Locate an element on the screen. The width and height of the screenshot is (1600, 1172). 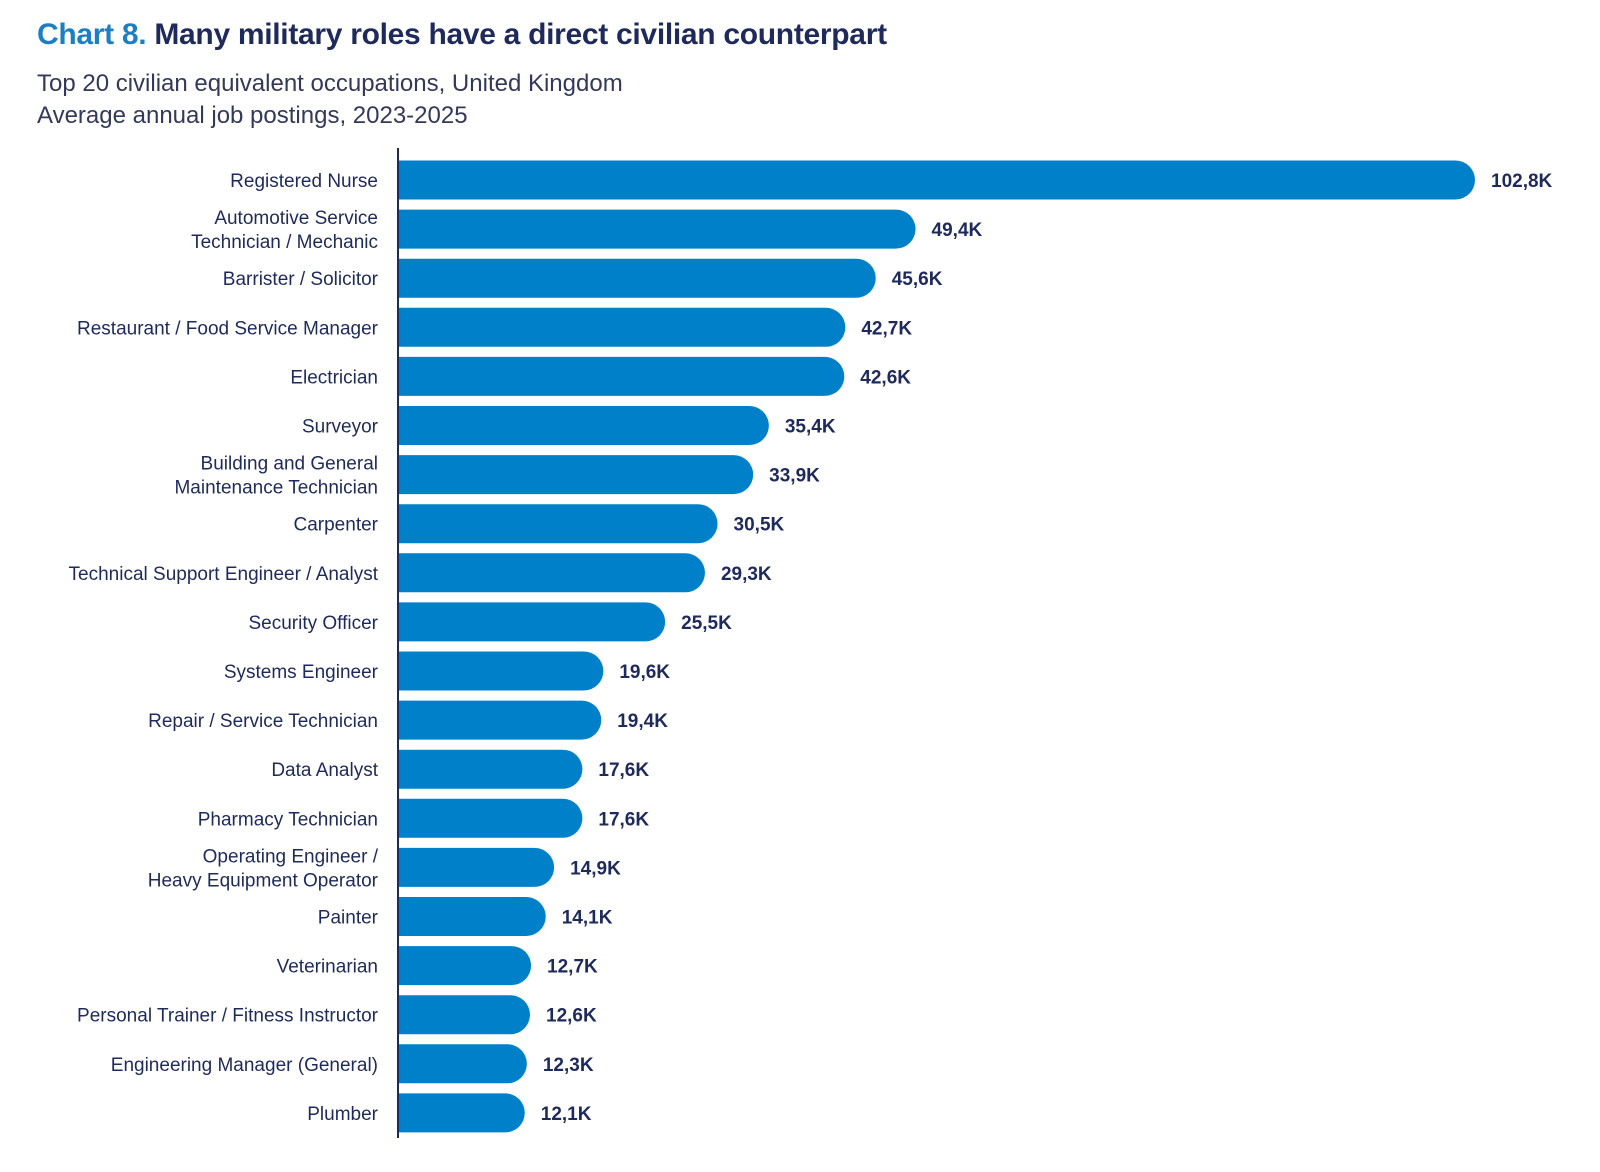
category-label: Restaurant / Food Service Manager is located at coordinates (228, 328).